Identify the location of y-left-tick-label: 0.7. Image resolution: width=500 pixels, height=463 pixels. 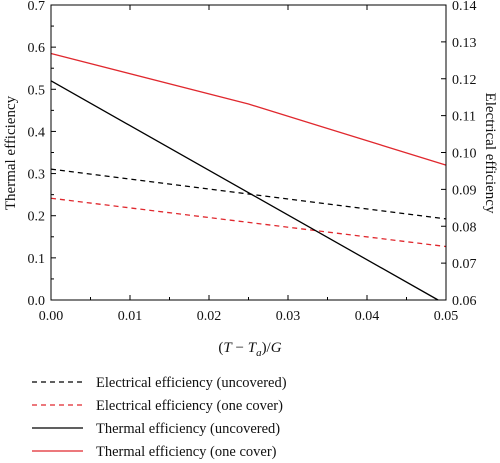
(37, 7).